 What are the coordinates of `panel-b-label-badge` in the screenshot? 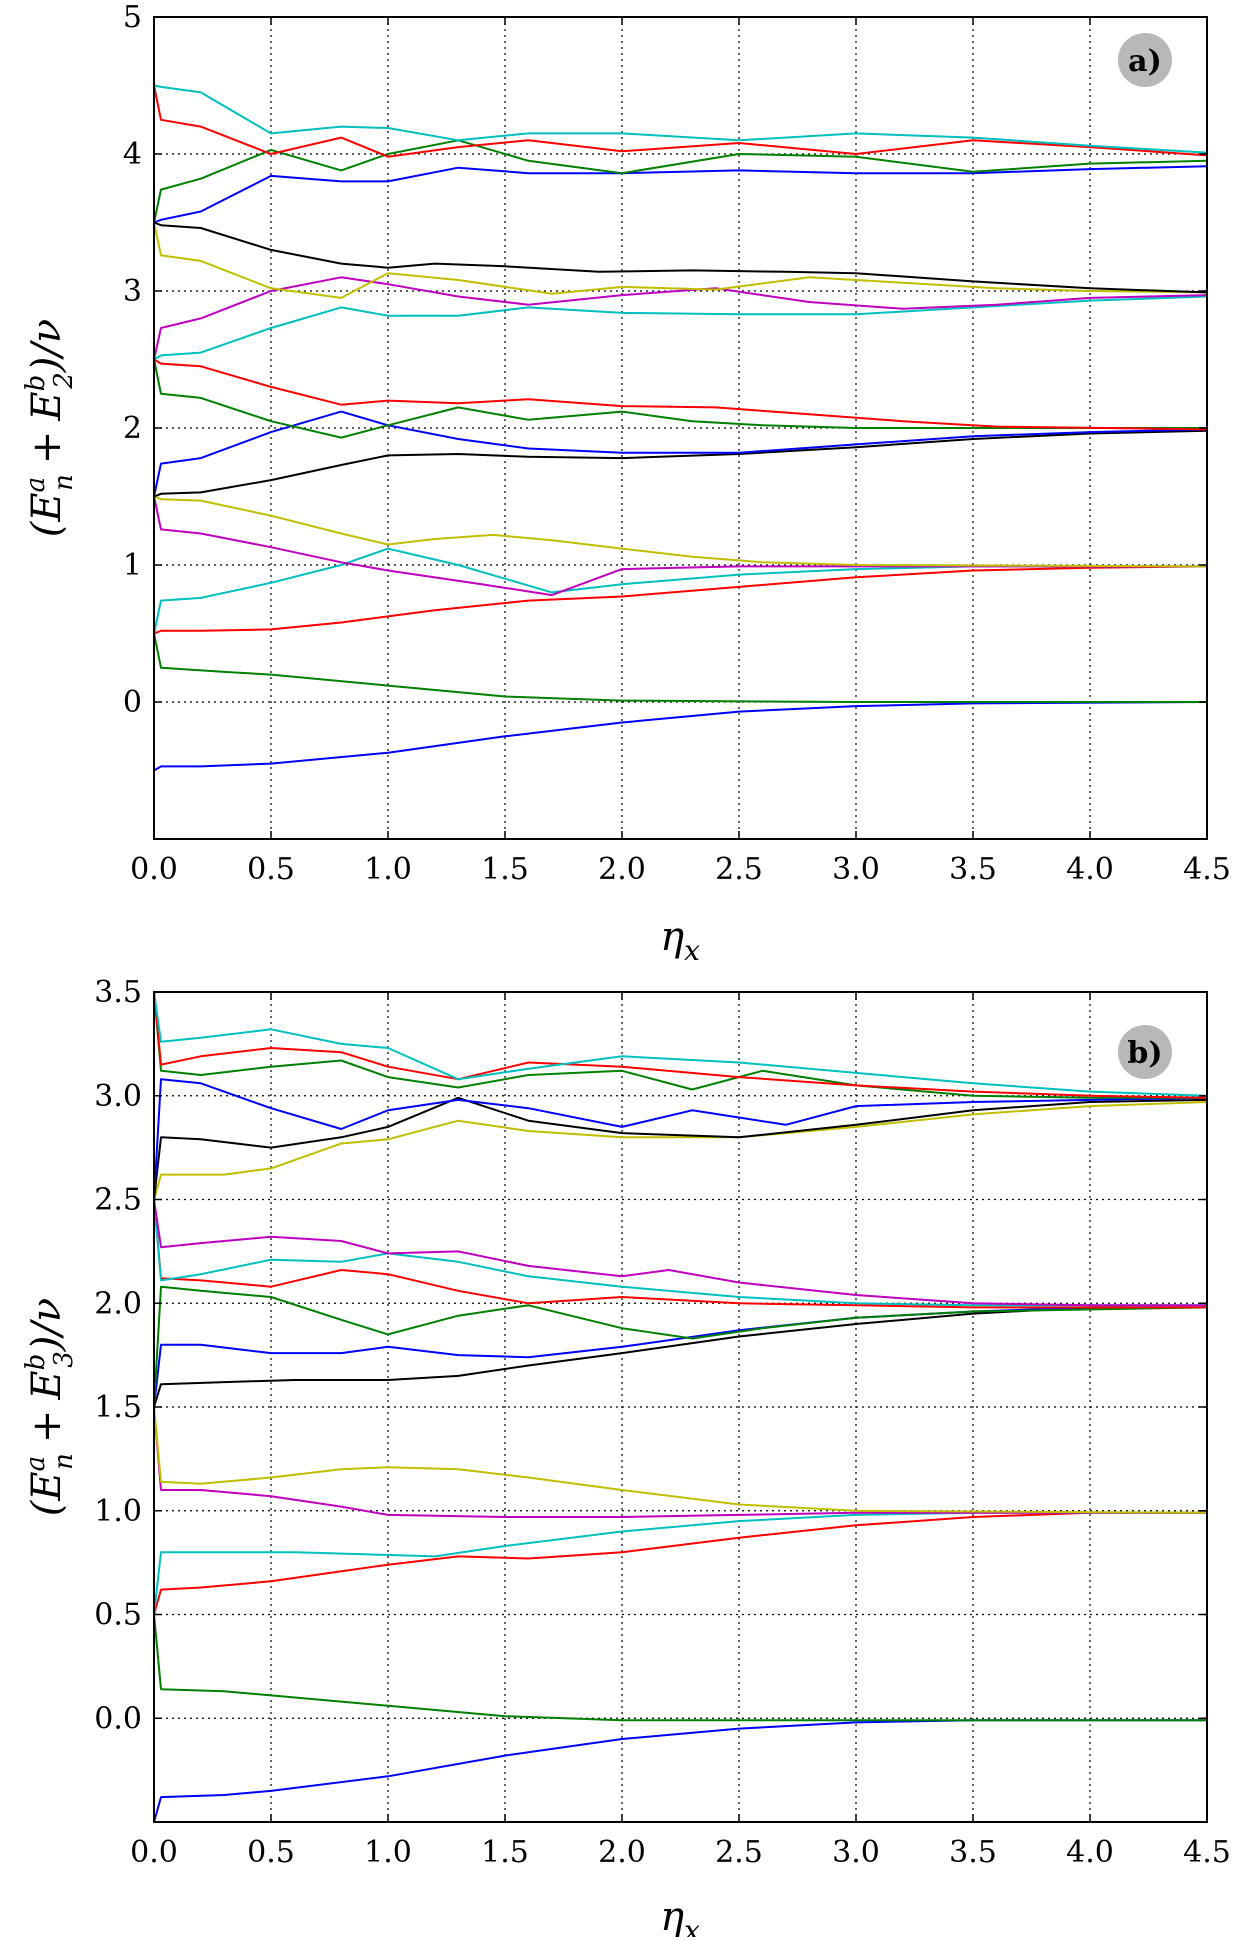 It's located at (1145, 1052).